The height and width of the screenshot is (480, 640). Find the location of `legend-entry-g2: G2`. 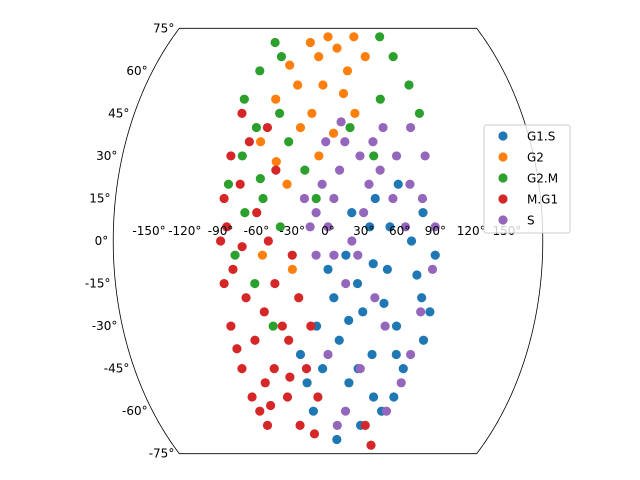

legend-entry-g2: G2 is located at coordinates (521, 158).